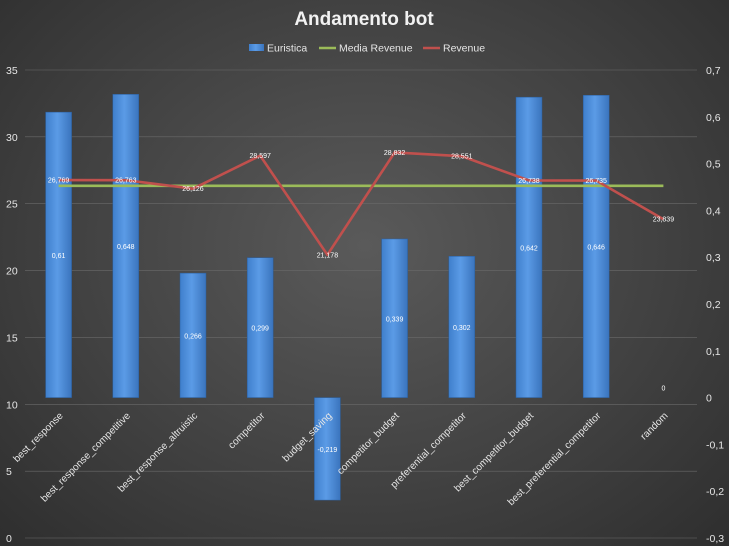  I want to click on right-axis-ticks: -0,3 -0,2 -0,1 0 0,1 0,2 0,3 0,4 0,5 0,6 0,7, so click(715, 305).